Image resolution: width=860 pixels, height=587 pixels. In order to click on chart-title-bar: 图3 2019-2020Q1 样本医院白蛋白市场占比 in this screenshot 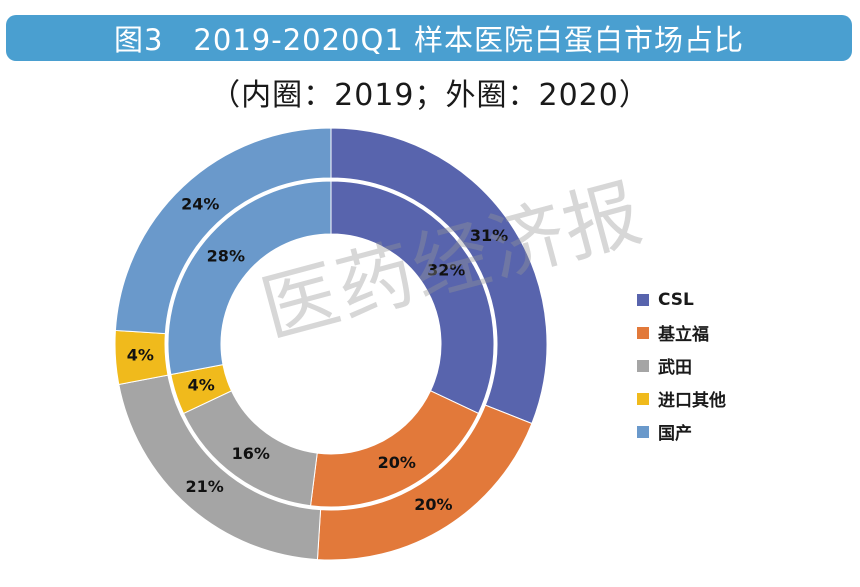, I will do `click(429, 38)`.